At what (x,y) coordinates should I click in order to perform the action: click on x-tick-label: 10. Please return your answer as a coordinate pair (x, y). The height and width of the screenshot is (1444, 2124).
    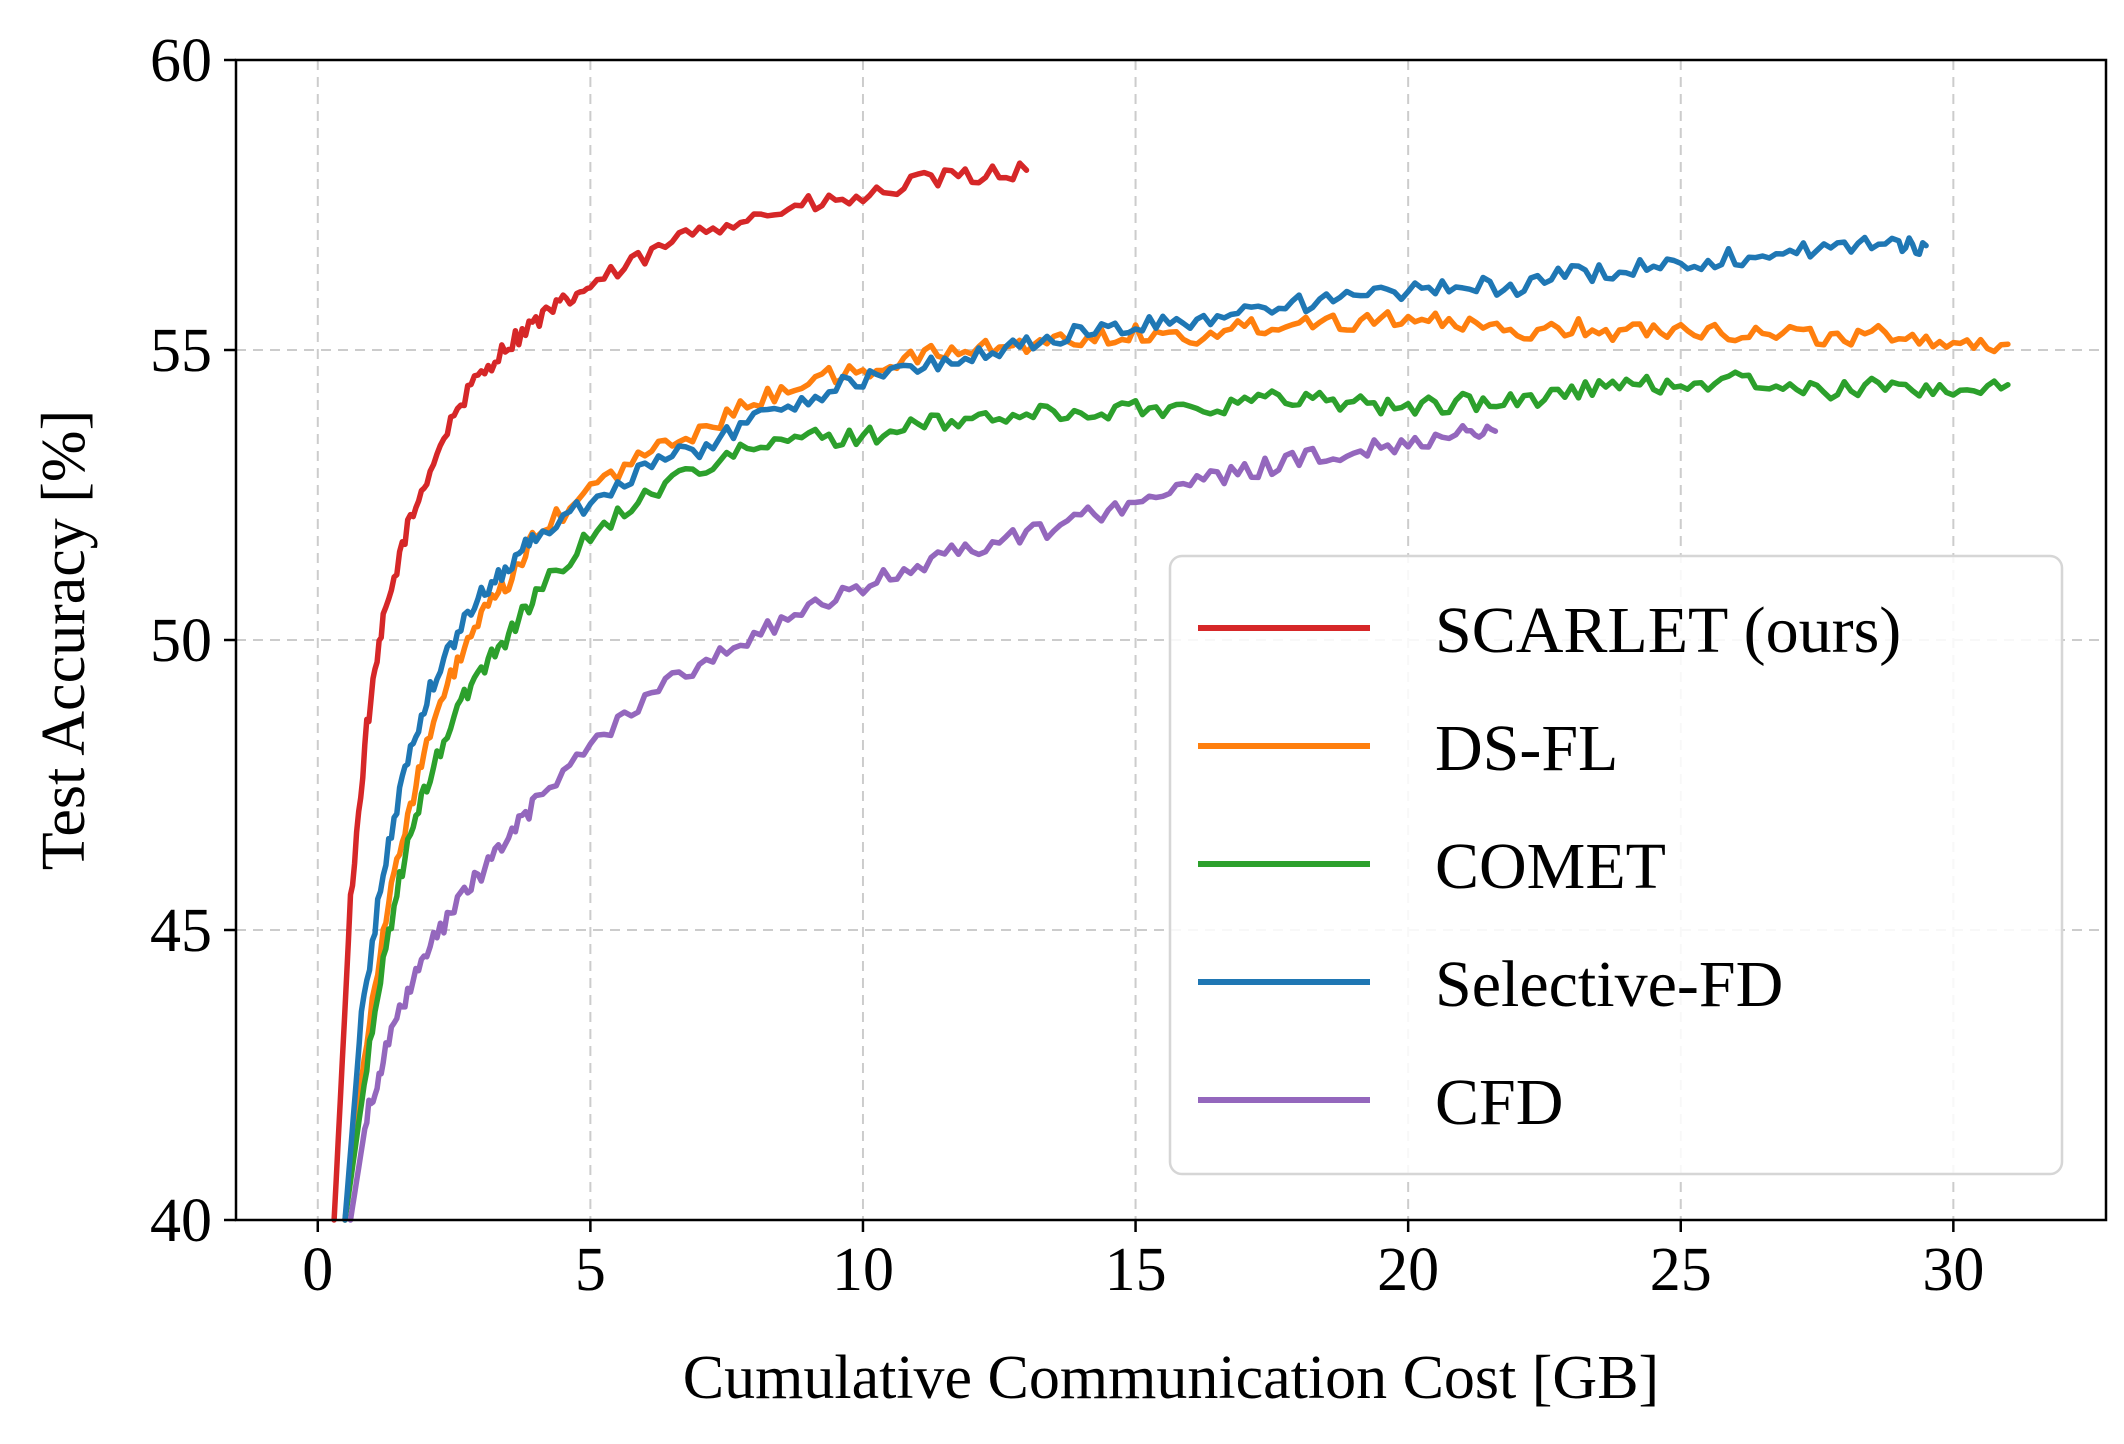
    Looking at the image, I should click on (863, 1270).